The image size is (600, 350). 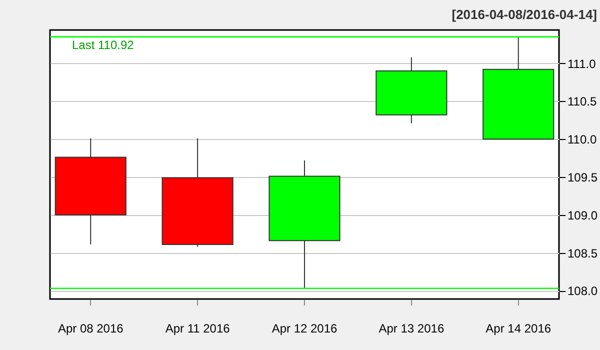 I want to click on chart-subtitle: [2016-04-08/2016-04-14], so click(x=525, y=14).